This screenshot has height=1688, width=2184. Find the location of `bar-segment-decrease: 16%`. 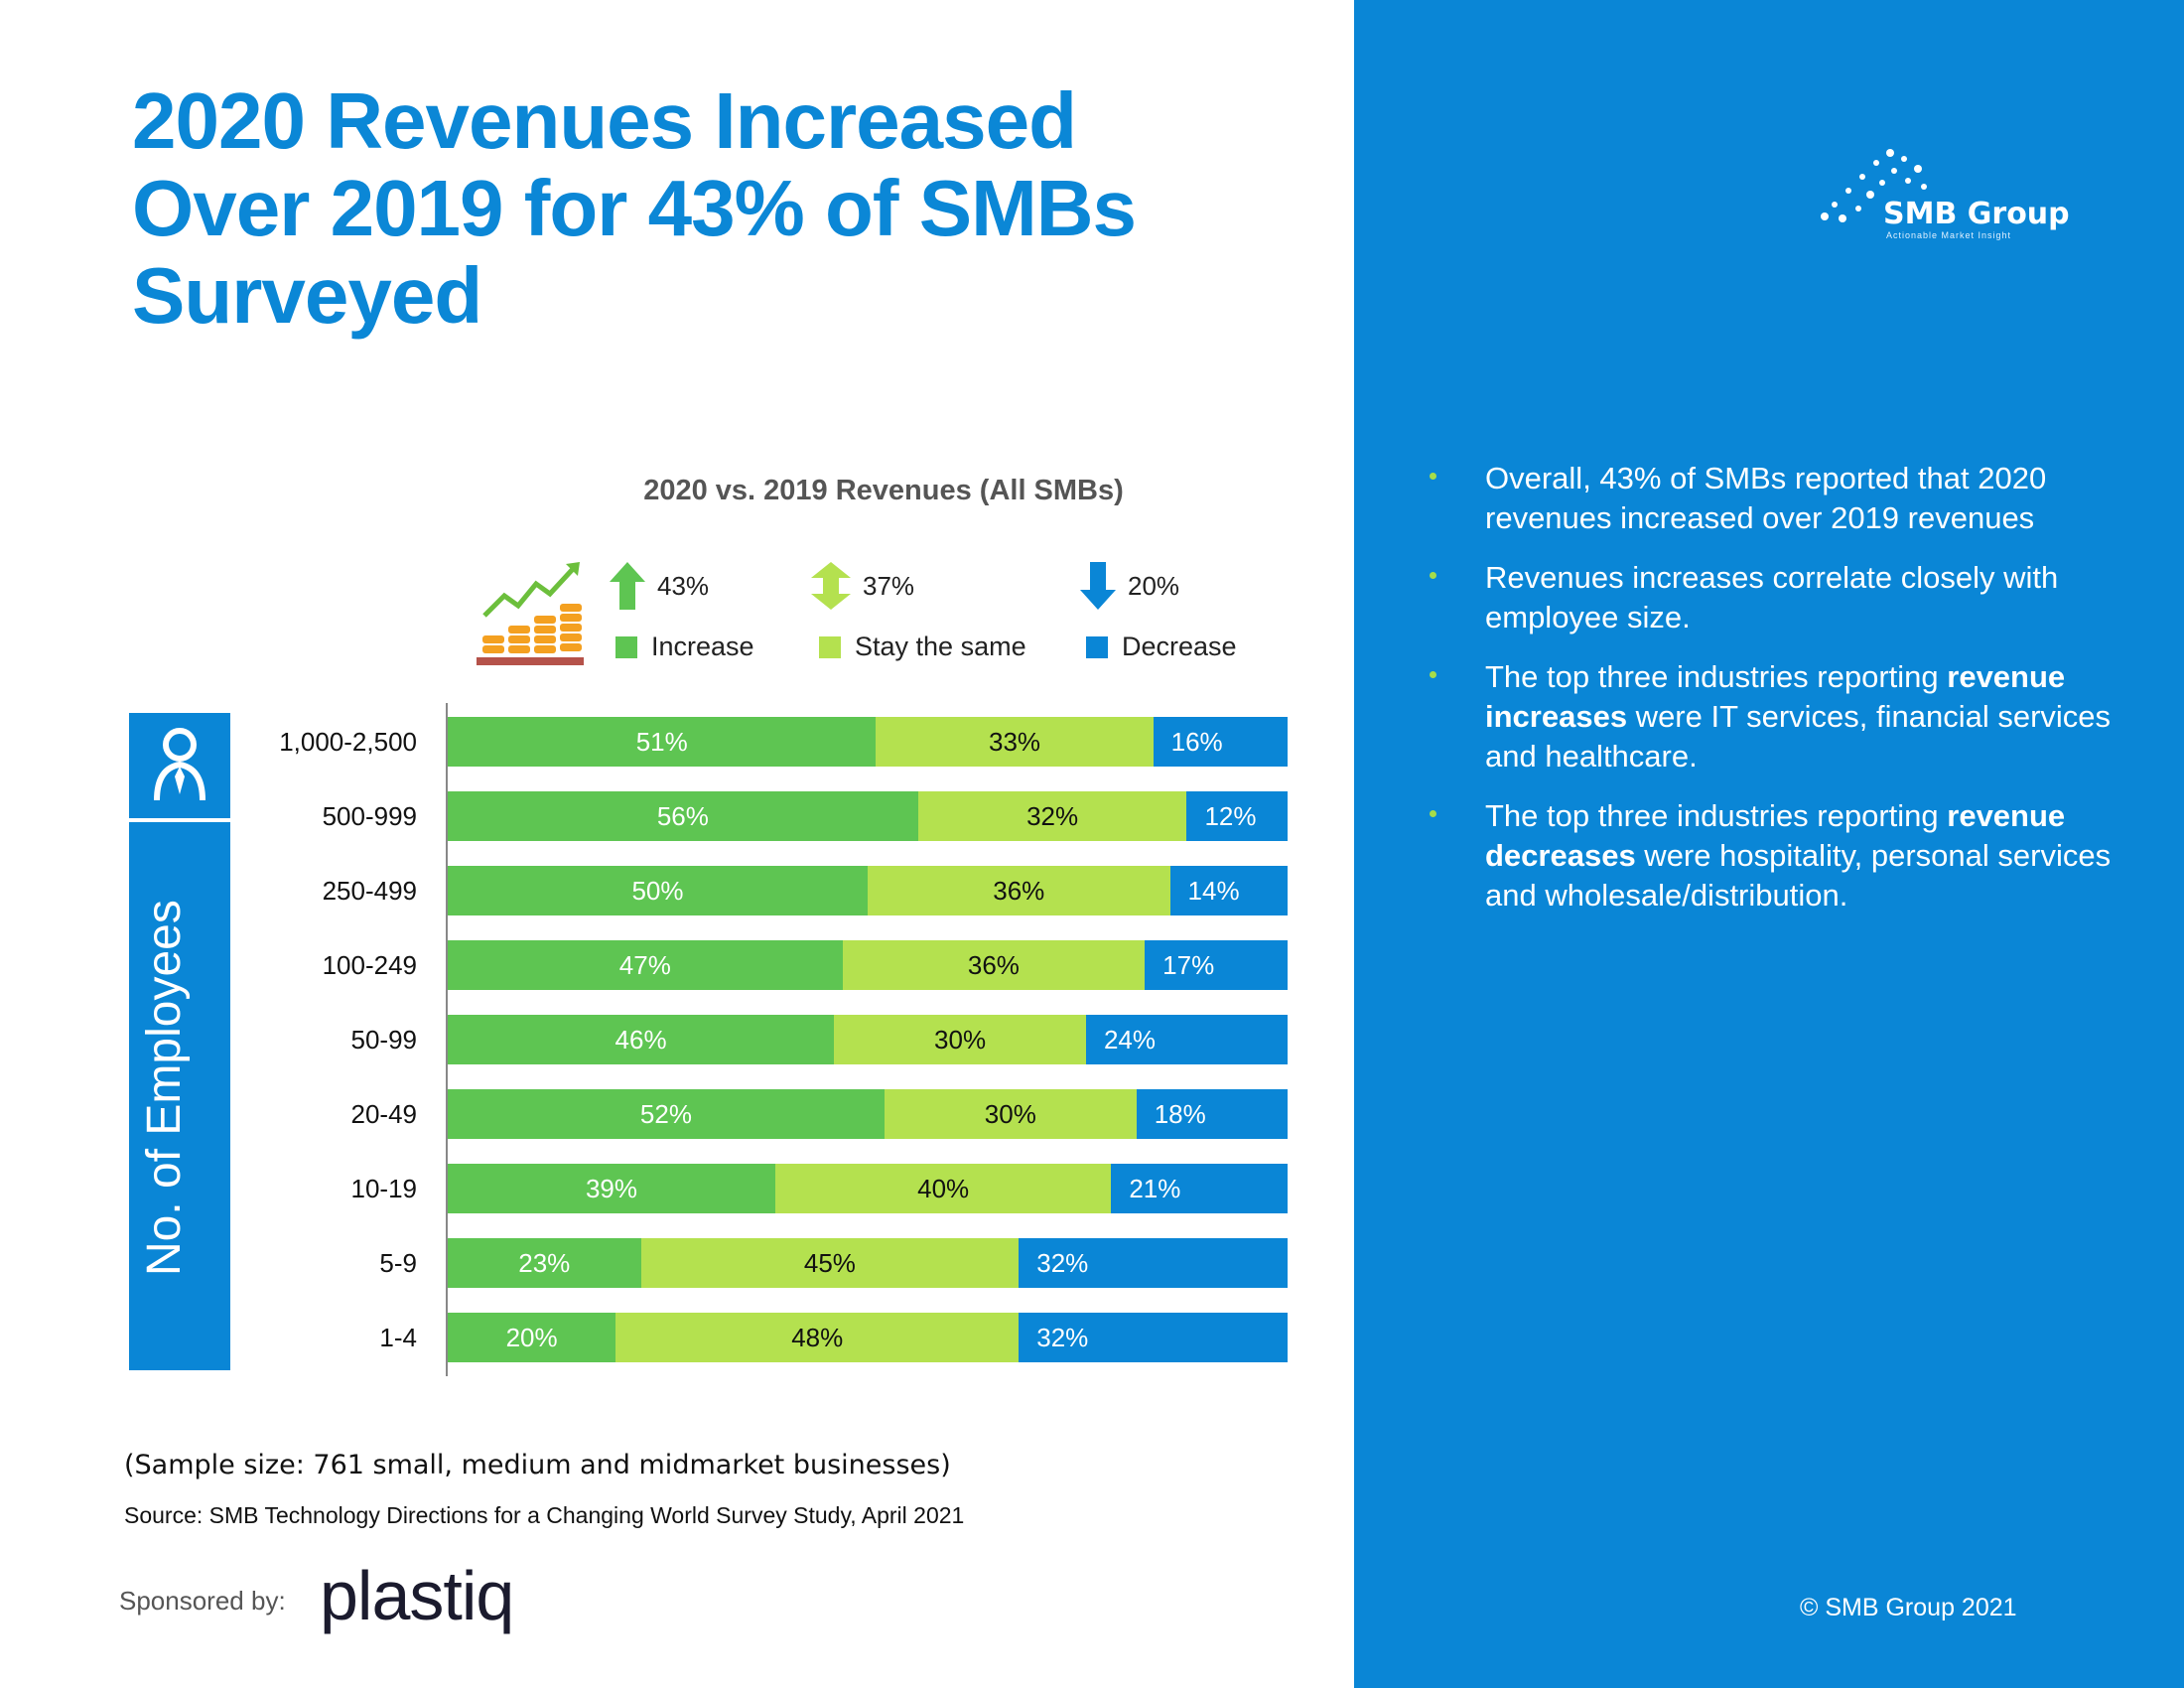

bar-segment-decrease: 16% is located at coordinates (1220, 742).